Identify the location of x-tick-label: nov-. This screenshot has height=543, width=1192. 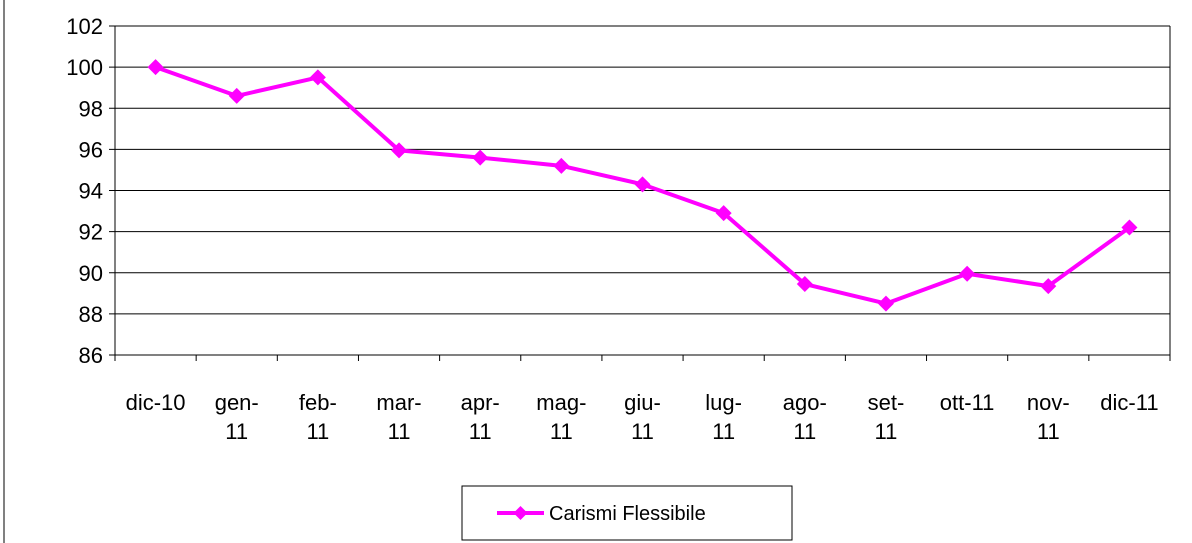
(1048, 402).